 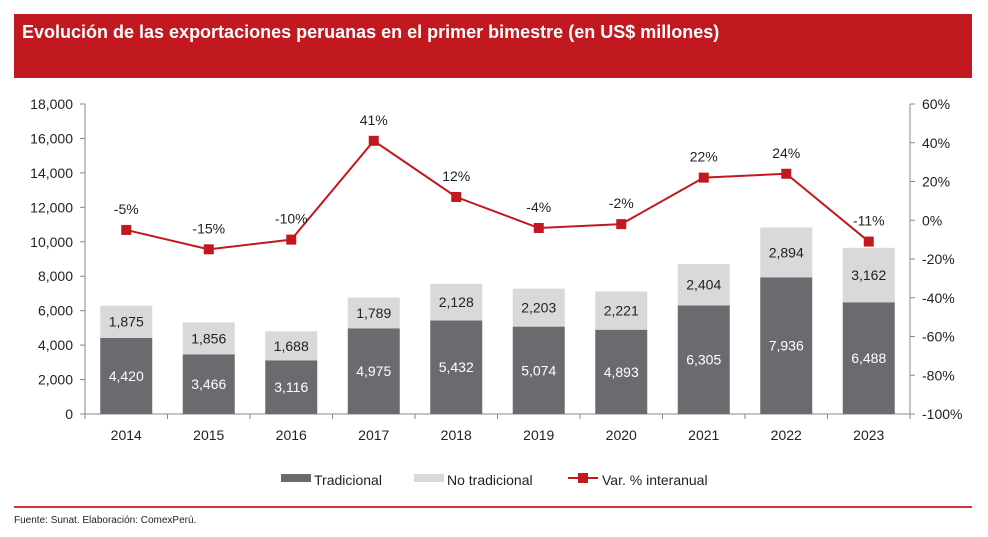 I want to click on label-tradicional: 5,074, so click(x=538, y=370).